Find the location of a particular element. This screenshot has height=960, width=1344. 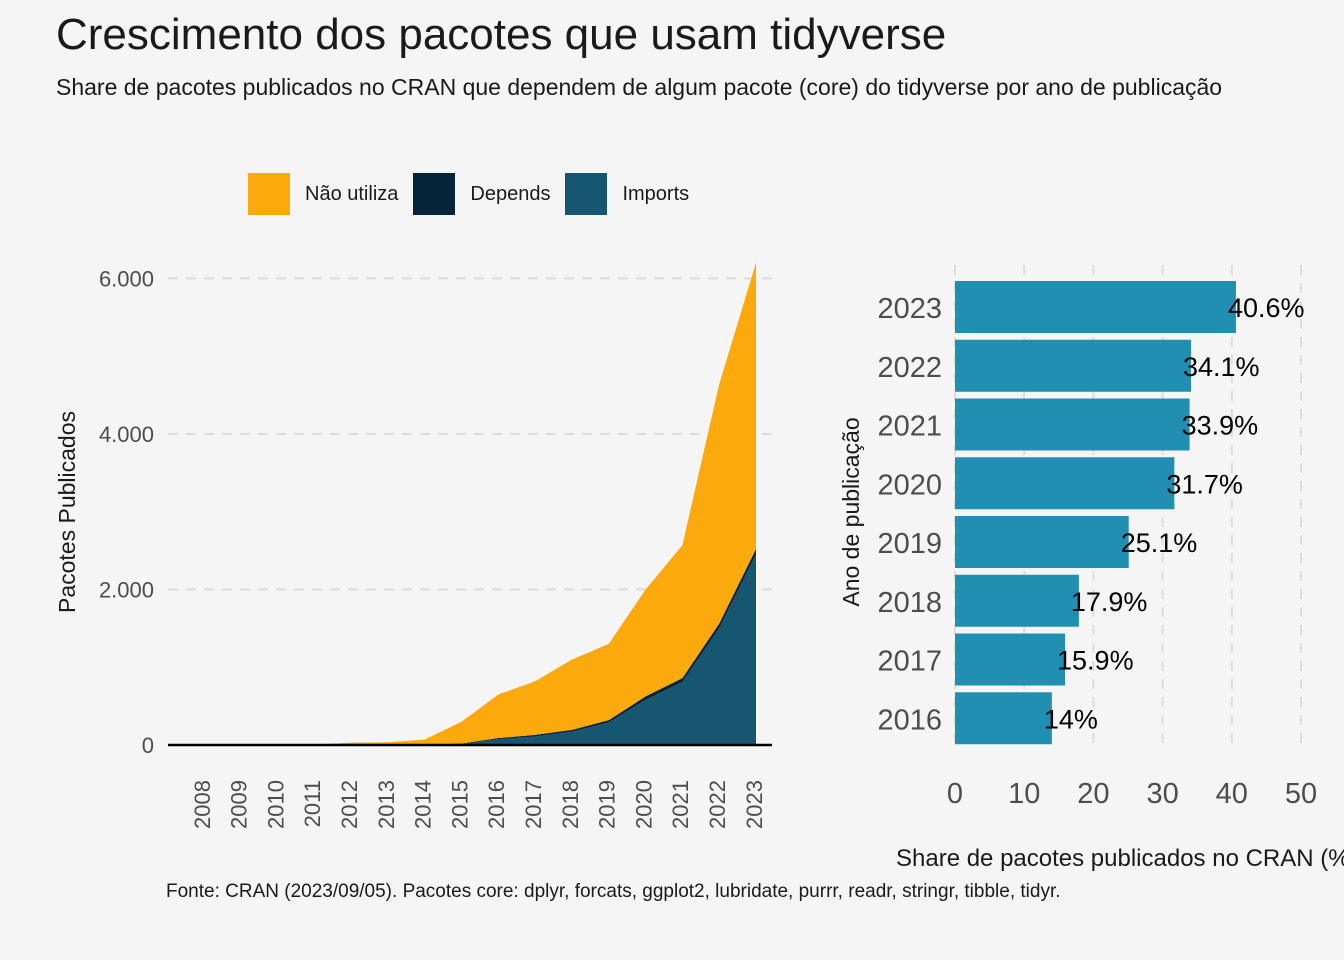

legend-label-imports: Imports is located at coordinates (656, 193).